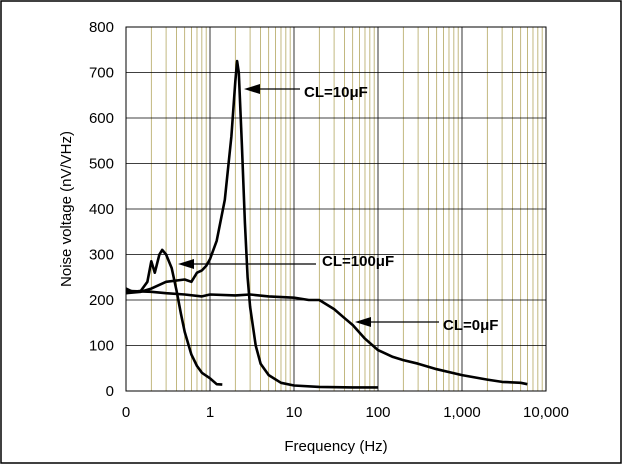 The width and height of the screenshot is (622, 469). What do you see at coordinates (101, 164) in the screenshot?
I see `y-tick-label: 500` at bounding box center [101, 164].